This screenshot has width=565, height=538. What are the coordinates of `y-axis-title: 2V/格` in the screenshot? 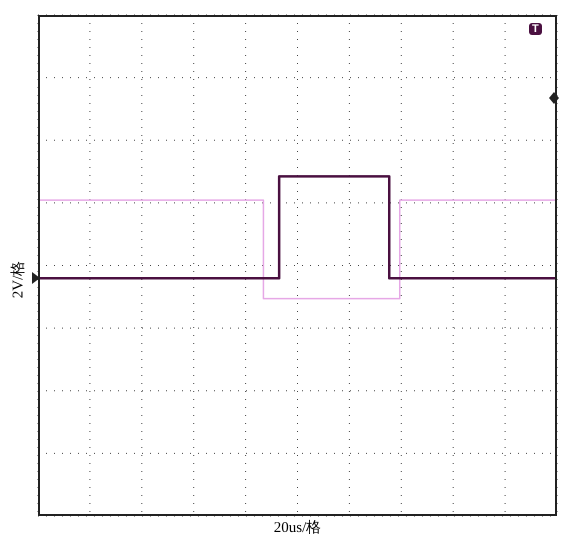 It's located at (18, 279).